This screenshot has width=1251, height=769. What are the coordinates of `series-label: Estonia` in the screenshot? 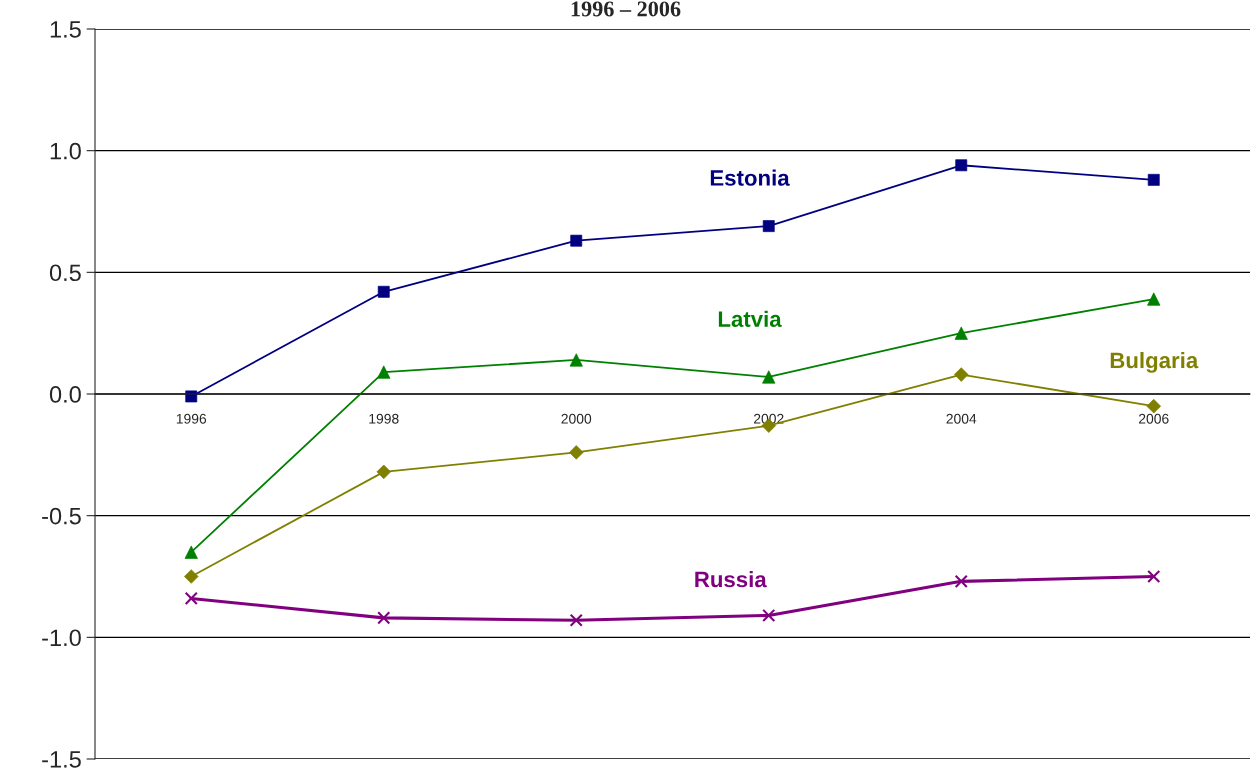 It's located at (750, 177).